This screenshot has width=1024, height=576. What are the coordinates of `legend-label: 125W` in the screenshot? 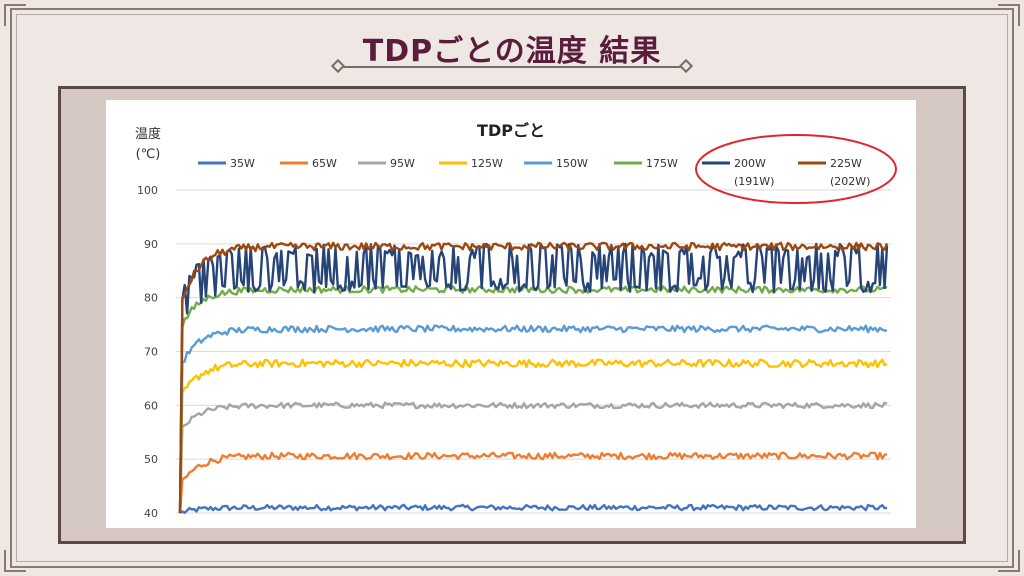 It's located at (487, 163).